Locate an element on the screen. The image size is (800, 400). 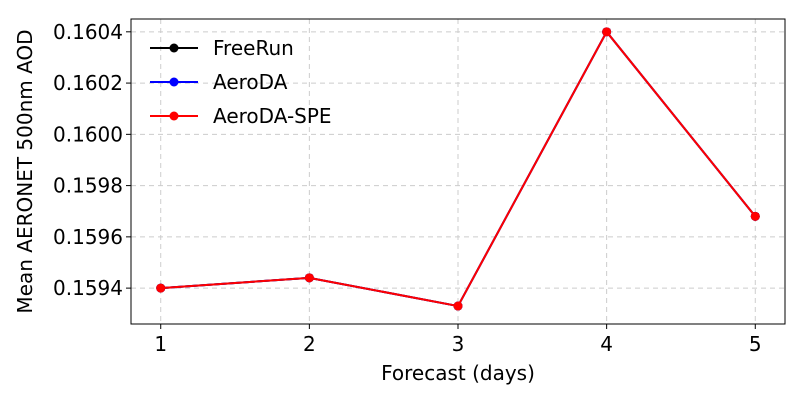
legend-item-aeroda: AeroDA is located at coordinates (219, 82).